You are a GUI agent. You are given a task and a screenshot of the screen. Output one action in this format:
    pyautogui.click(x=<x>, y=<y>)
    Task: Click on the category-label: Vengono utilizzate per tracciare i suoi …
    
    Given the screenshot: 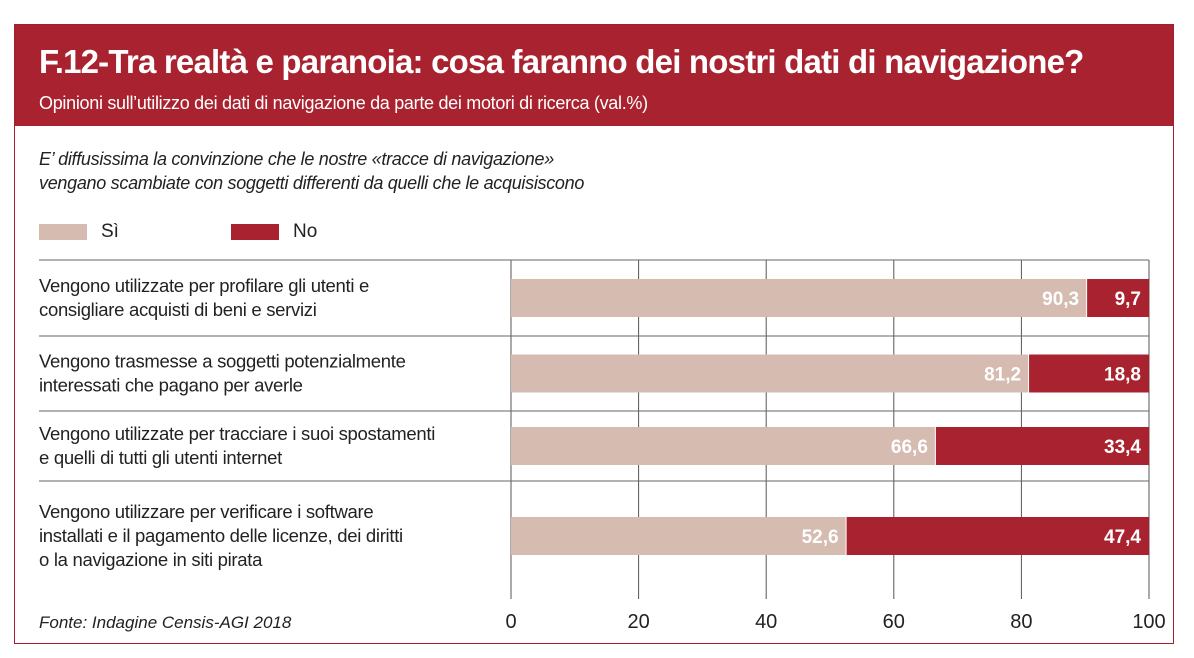 What is the action you would take?
    pyautogui.click(x=237, y=433)
    